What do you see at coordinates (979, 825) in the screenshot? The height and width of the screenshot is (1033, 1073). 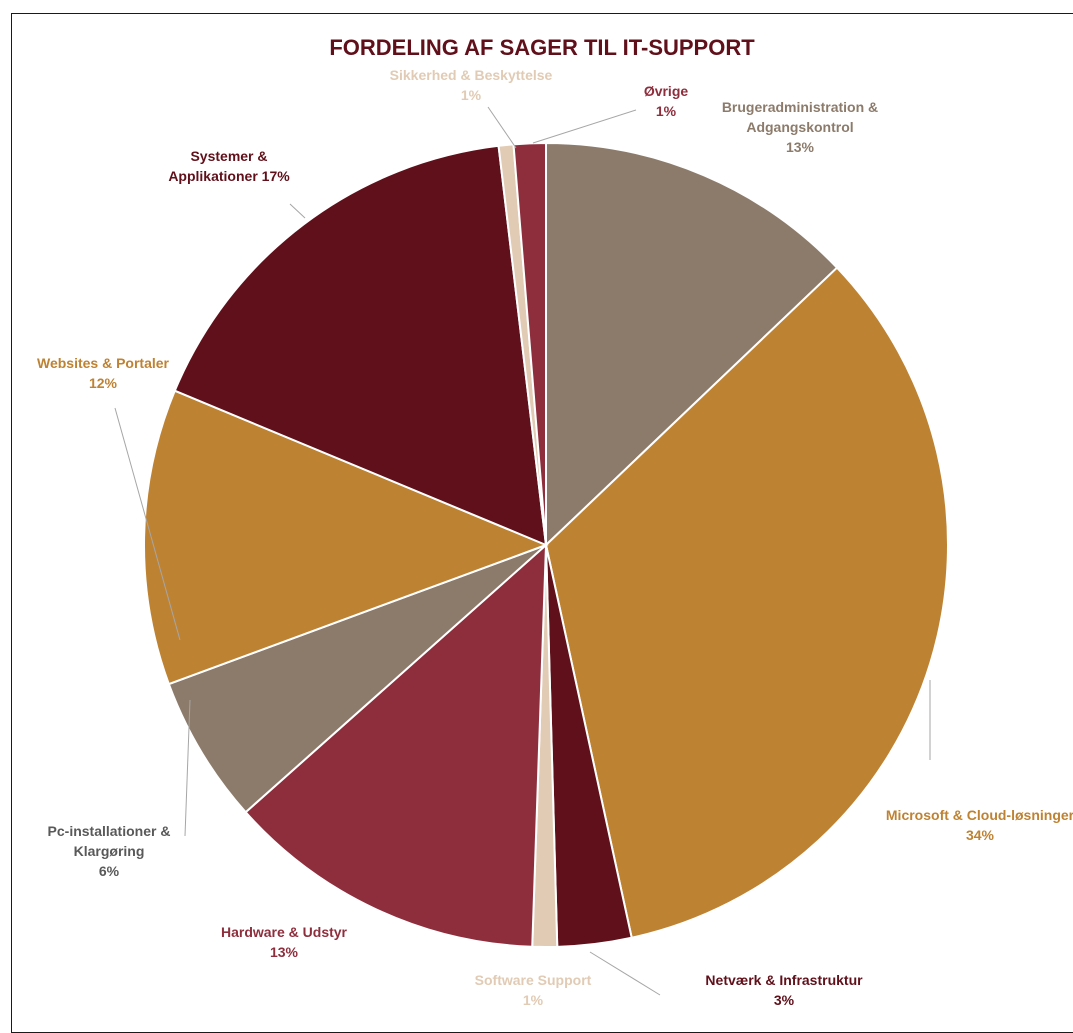 I see `slice-label-1: Microsoft & Cloud-løsninger 34%` at bounding box center [979, 825].